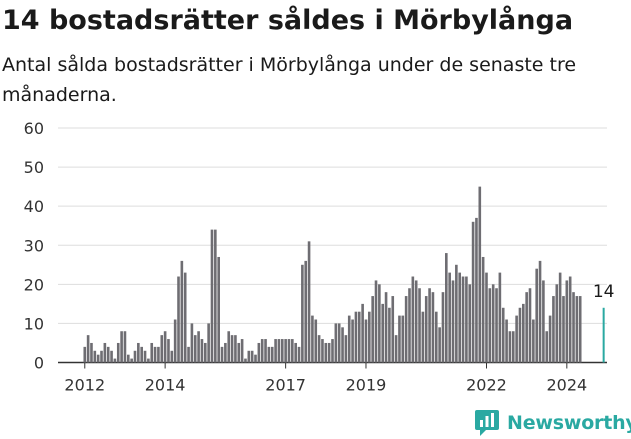 The image size is (631, 439). What do you see at coordinates (569, 423) in the screenshot?
I see `brand-name: Newsworthy` at bounding box center [569, 423].